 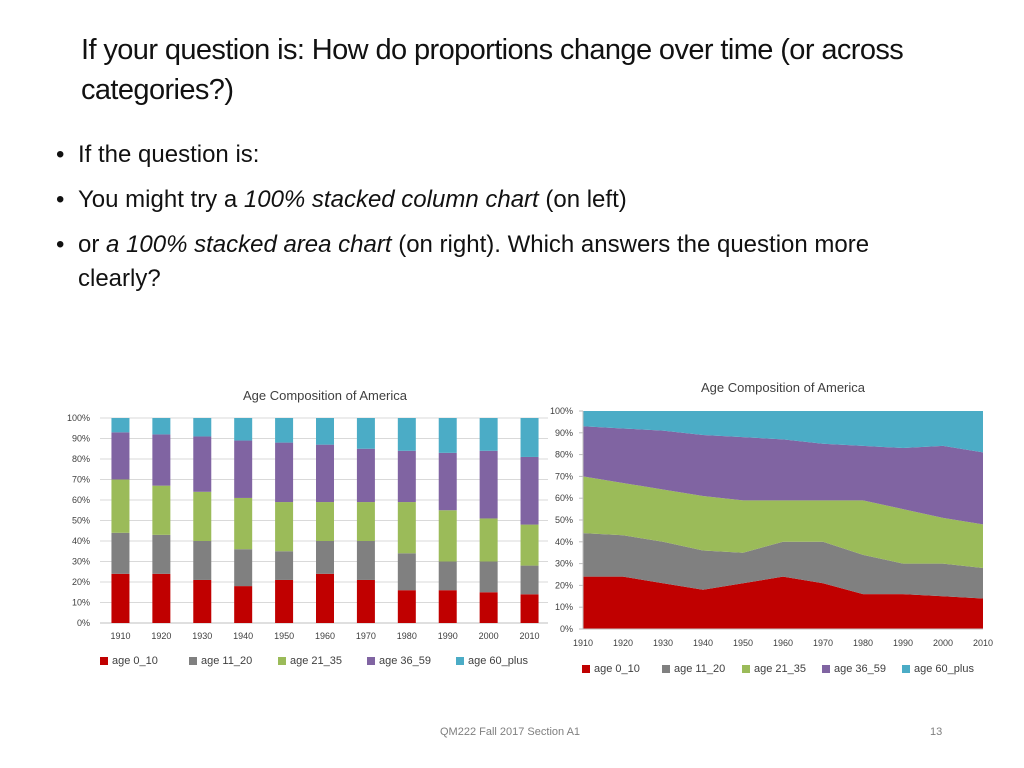 I want to click on bar-segment-age-11-20-1960, so click(x=325, y=557).